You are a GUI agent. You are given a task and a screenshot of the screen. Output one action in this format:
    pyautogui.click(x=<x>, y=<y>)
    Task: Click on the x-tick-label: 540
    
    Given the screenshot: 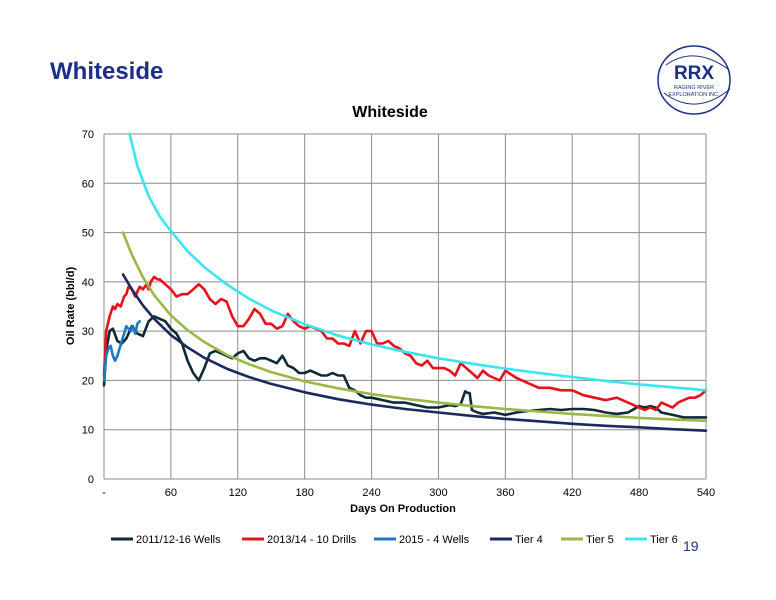 What is the action you would take?
    pyautogui.click(x=706, y=493)
    